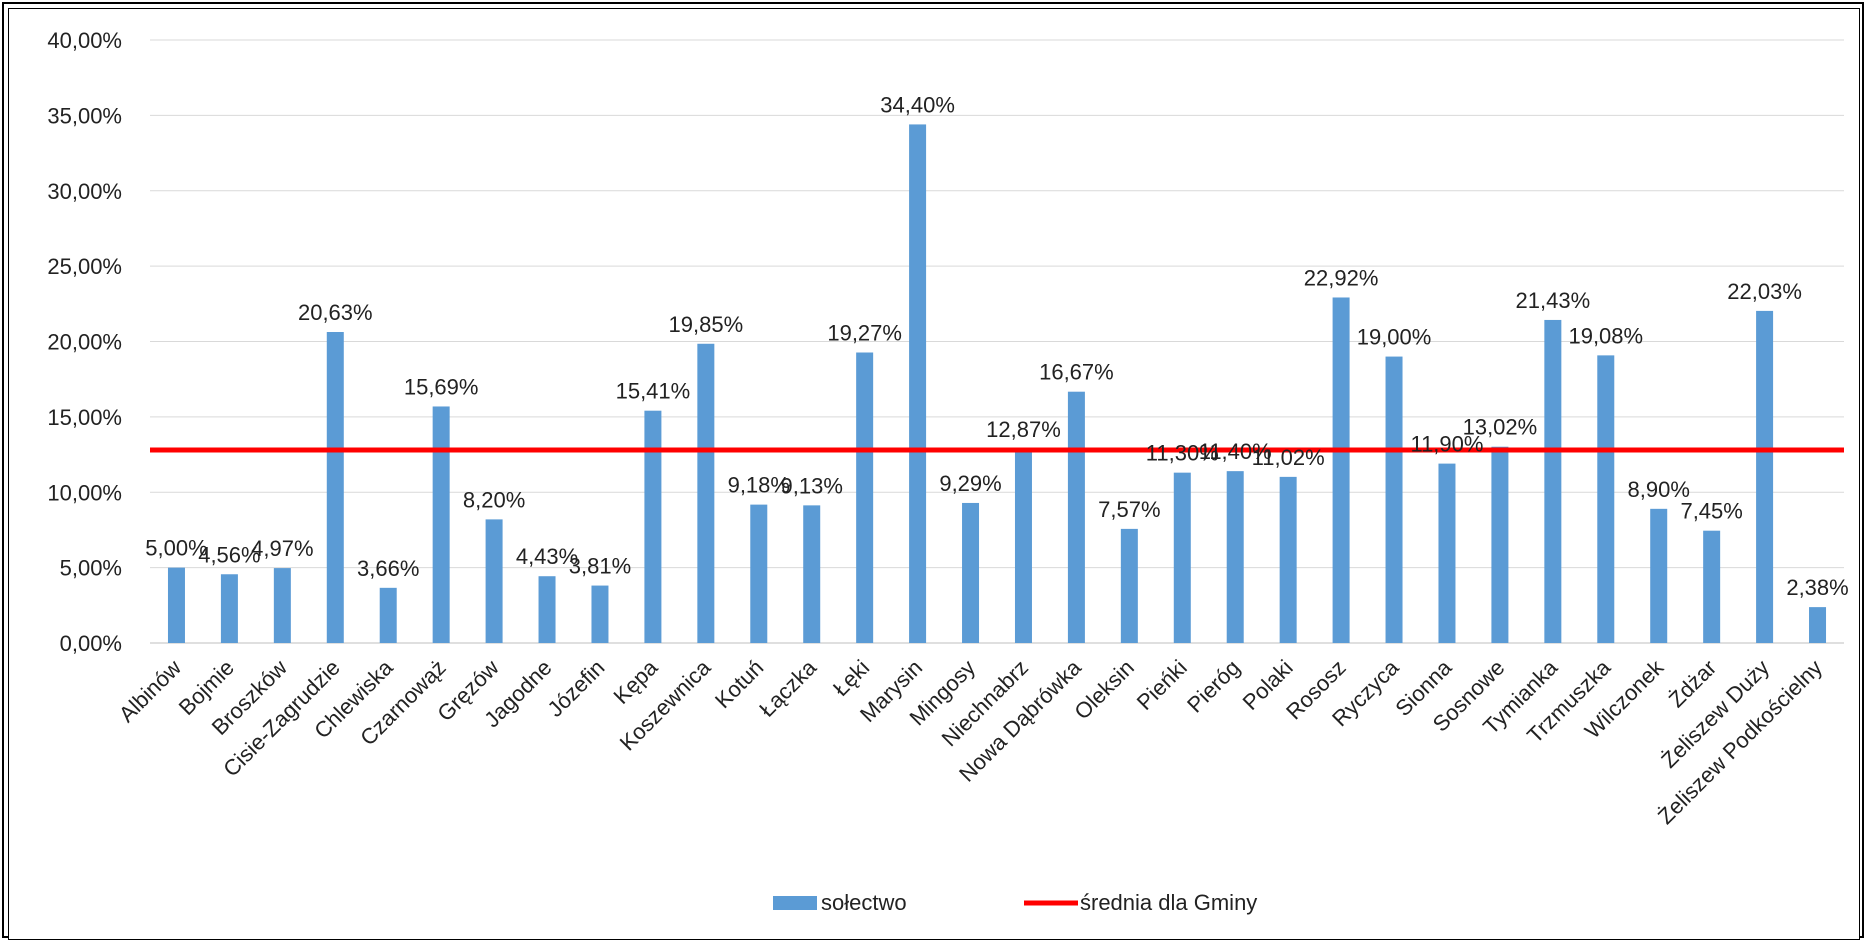 The width and height of the screenshot is (1868, 942). What do you see at coordinates (84, 115) in the screenshot?
I see `y-tick-label: 35,00%` at bounding box center [84, 115].